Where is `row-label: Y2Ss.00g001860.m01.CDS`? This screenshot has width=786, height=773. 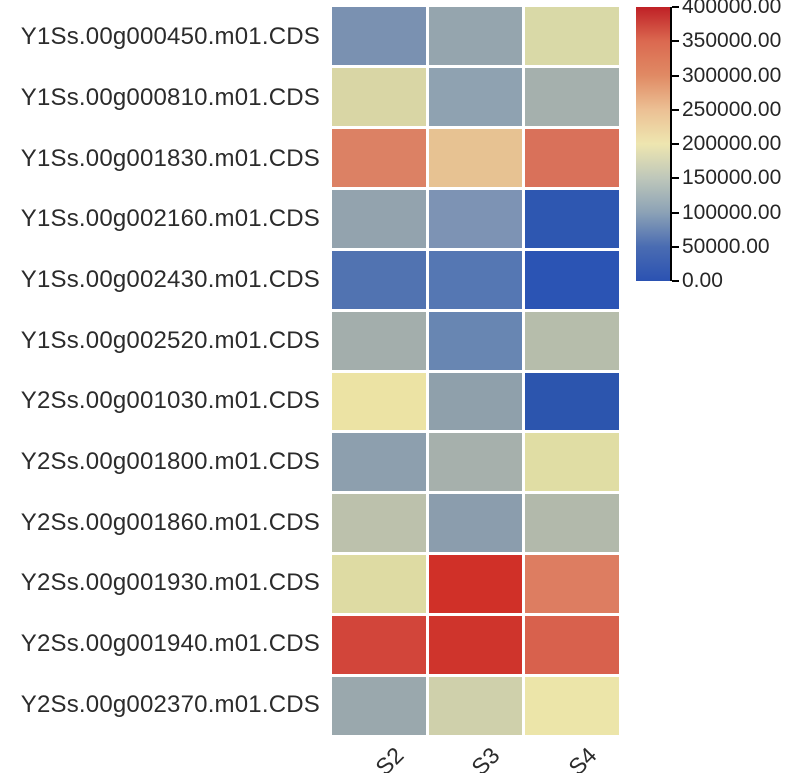 row-label: Y2Ss.00g001860.m01.CDS is located at coordinates (170, 522).